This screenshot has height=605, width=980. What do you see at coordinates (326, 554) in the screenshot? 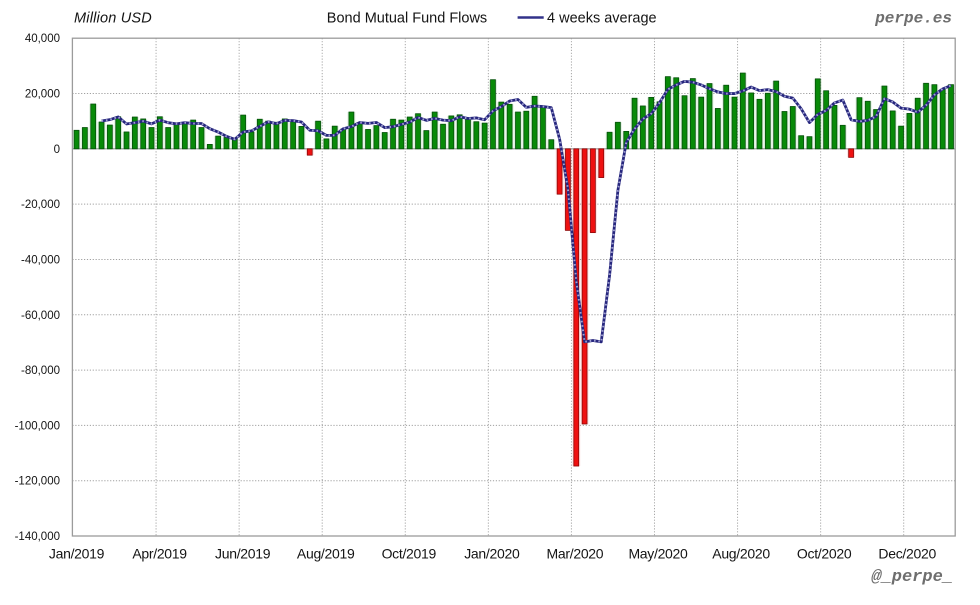
I see `svg-text: Aug/2019` at bounding box center [326, 554].